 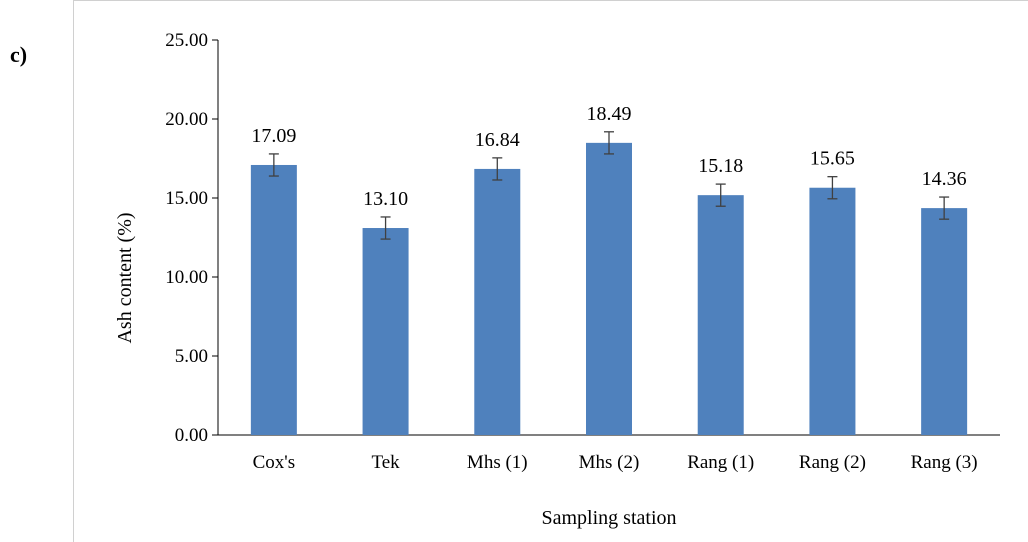 I want to click on data-label: 18.49, so click(x=609, y=114).